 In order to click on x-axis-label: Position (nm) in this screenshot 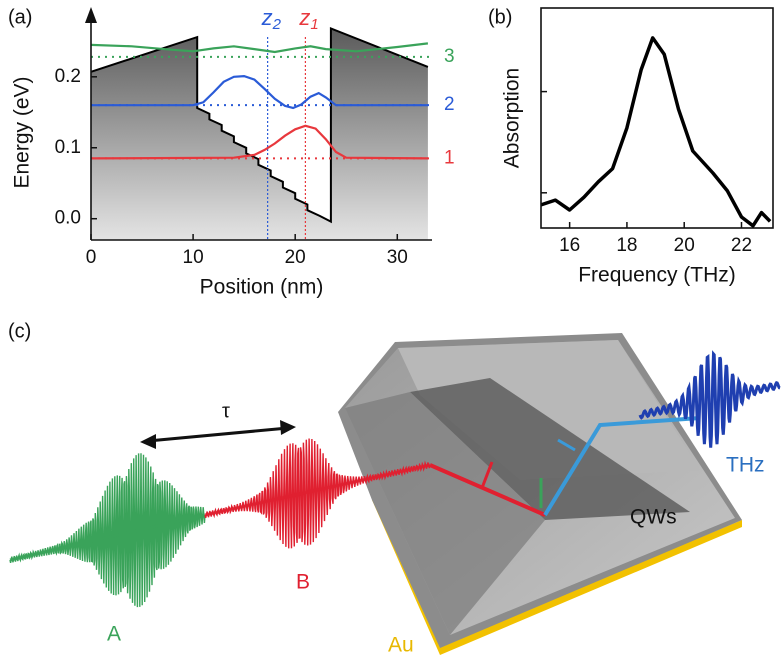, I will do `click(262, 287)`.